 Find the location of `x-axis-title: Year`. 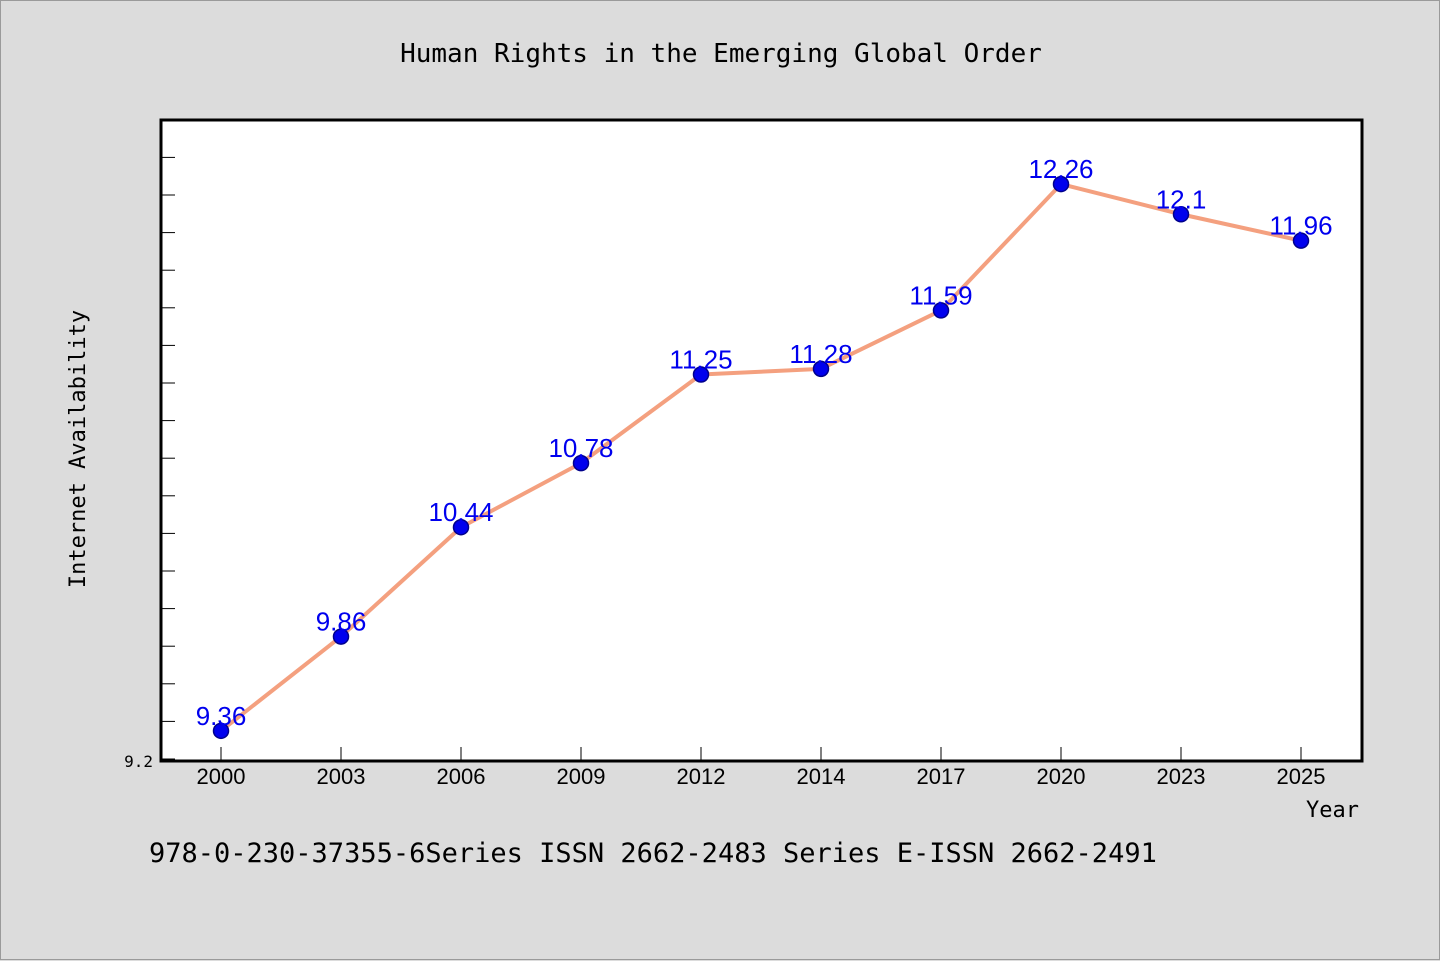

x-axis-title: Year is located at coordinates (1332, 810).